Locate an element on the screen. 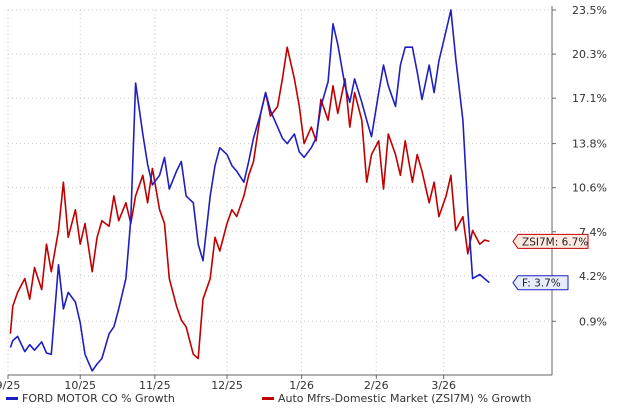  y-tick-label: 10.6% is located at coordinates (589, 188).